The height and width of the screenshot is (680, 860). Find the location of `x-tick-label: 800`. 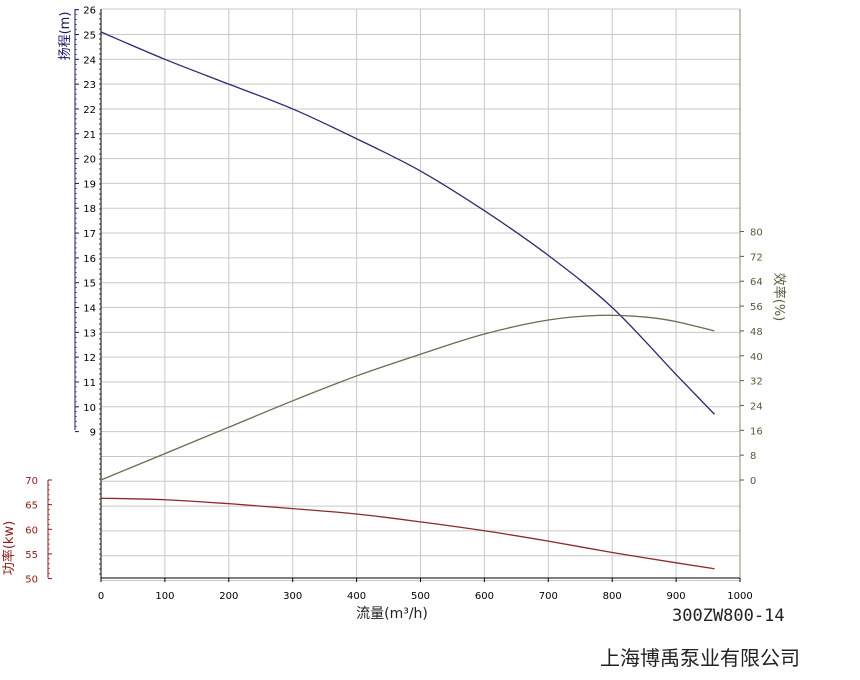

x-tick-label: 800 is located at coordinates (612, 596).